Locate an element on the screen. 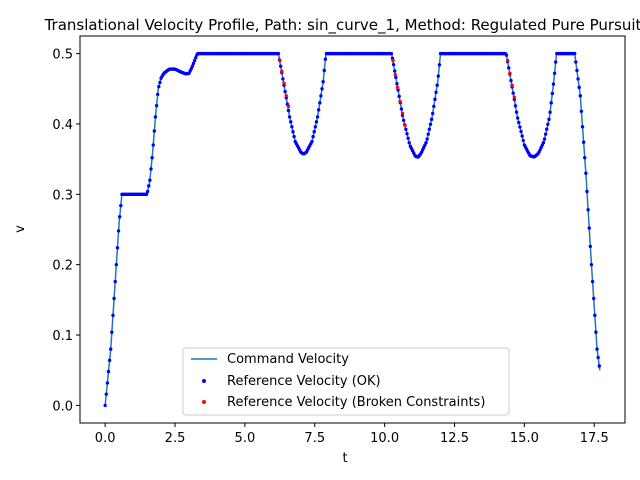 The width and height of the screenshot is (640, 480). legend-marker-ok is located at coordinates (204, 381).